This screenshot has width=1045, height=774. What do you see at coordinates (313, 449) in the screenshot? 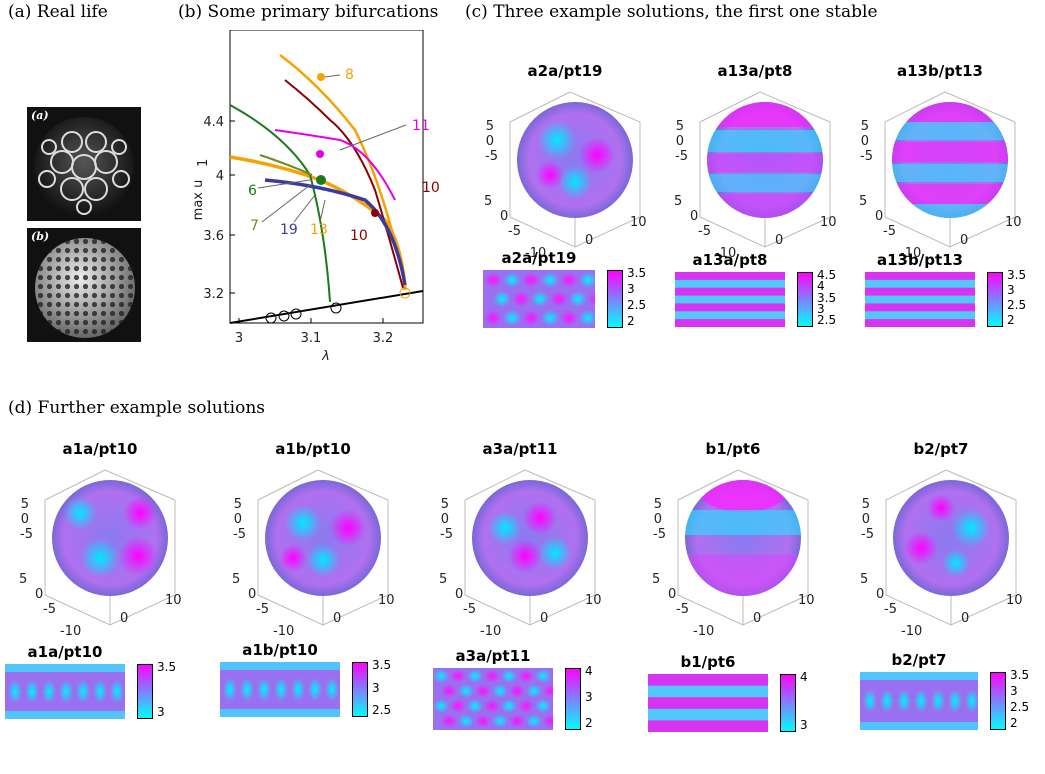
I see `sphere-plot-title: a1b/pt10` at bounding box center [313, 449].